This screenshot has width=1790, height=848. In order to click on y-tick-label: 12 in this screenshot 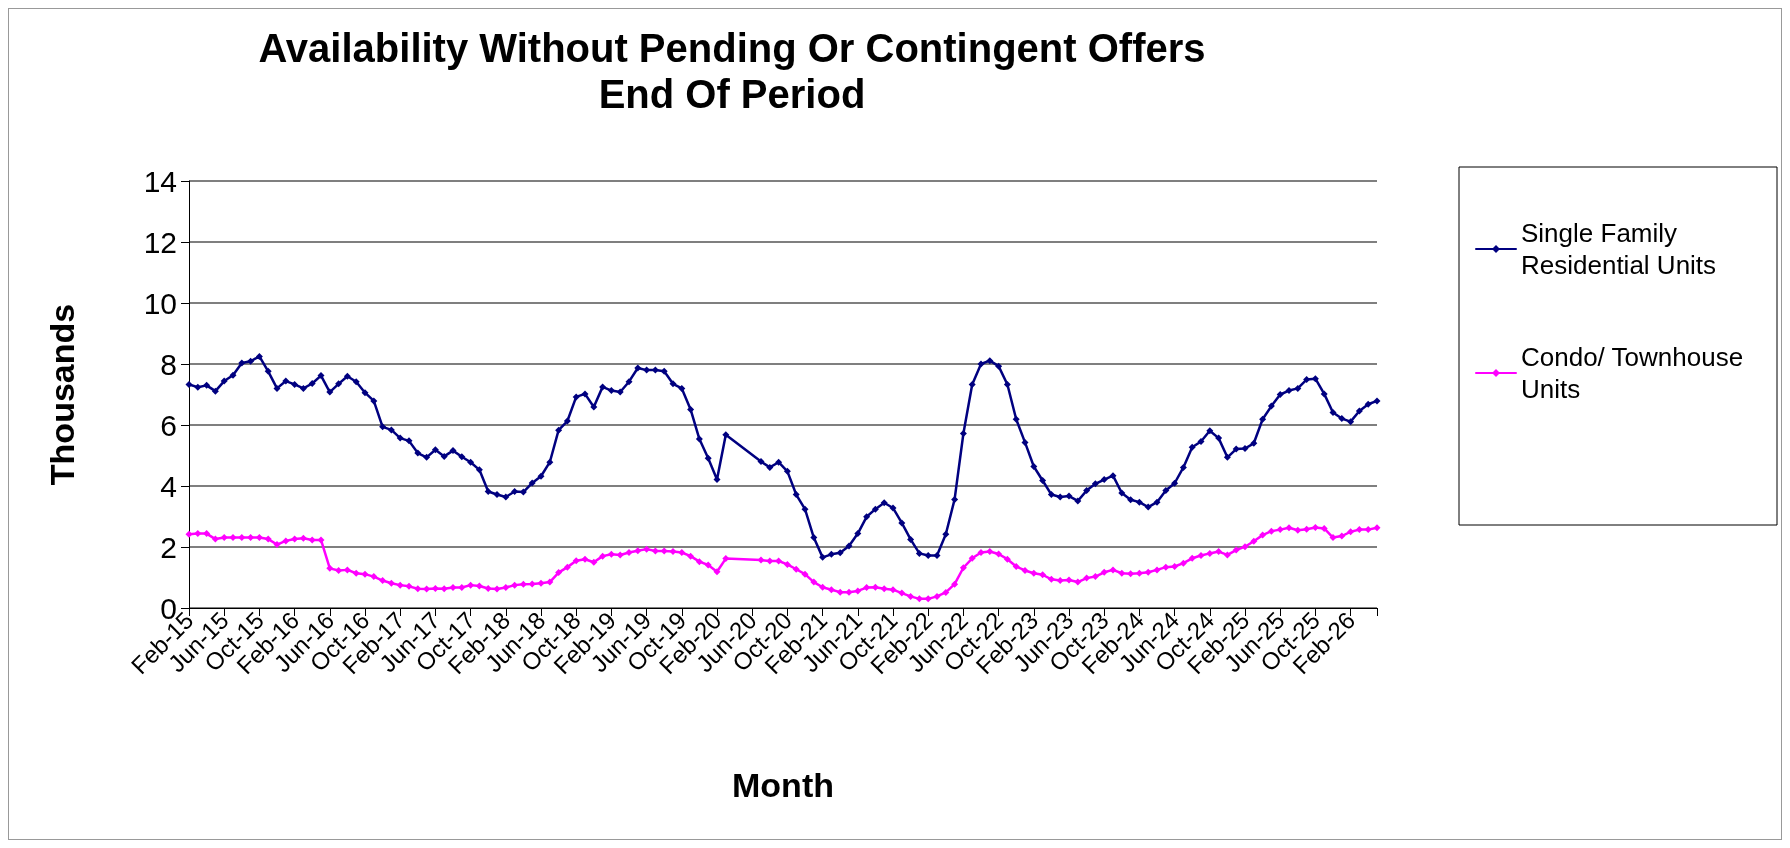, I will do `click(160, 242)`.